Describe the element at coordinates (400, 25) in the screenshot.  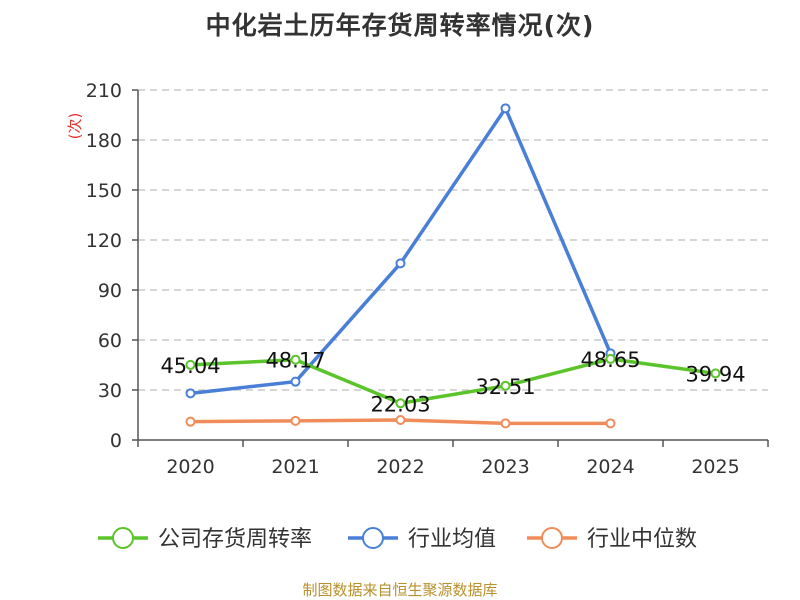
I see `chart-title: 中化岩土历年存货周转率情况(次)` at that location.